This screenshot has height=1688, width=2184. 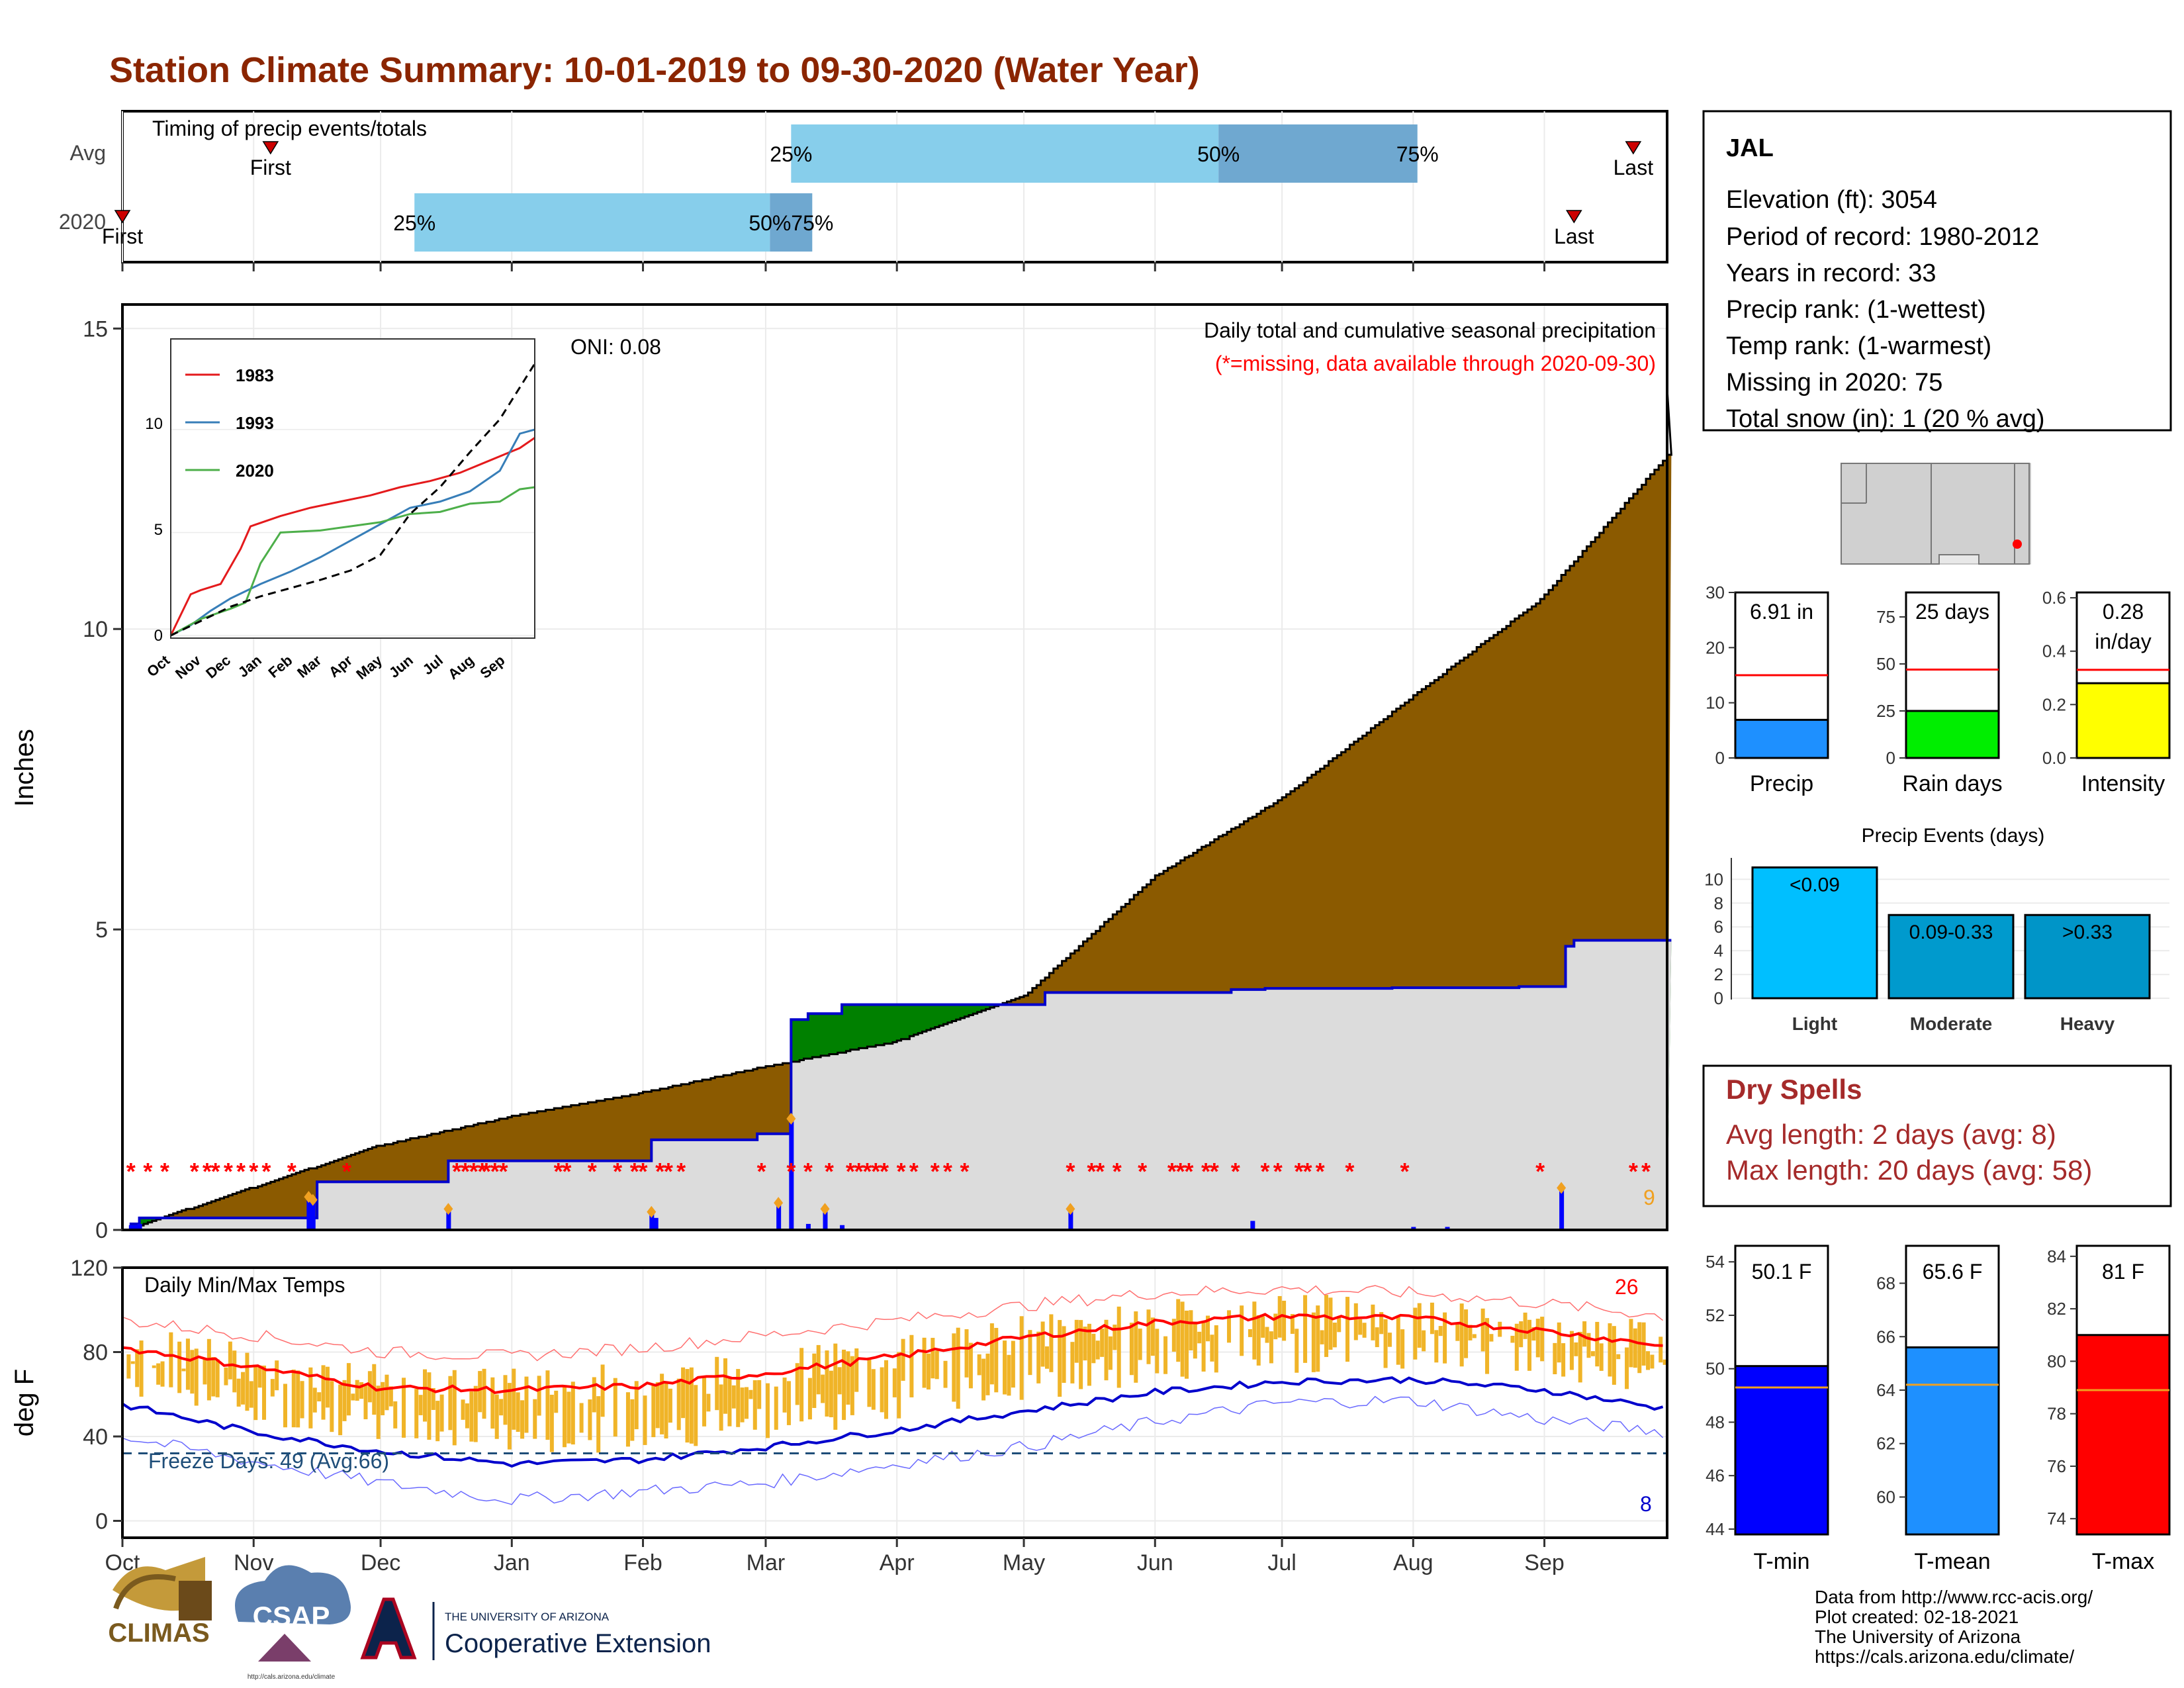 What do you see at coordinates (24, 768) in the screenshot?
I see `precip-y-label: Inches` at bounding box center [24, 768].